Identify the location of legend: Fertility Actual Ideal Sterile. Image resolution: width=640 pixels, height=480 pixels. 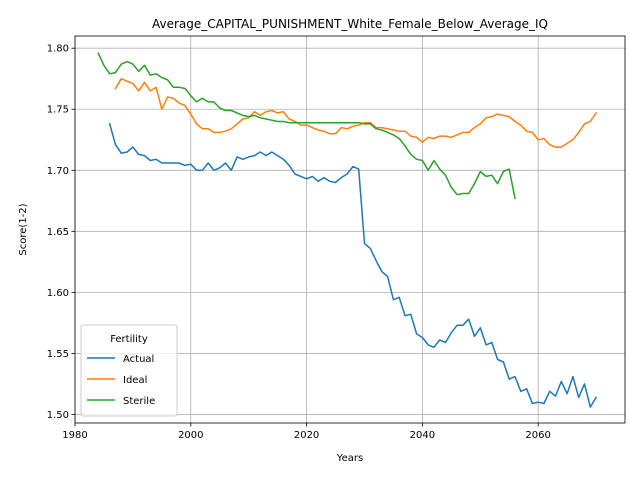
(129, 370).